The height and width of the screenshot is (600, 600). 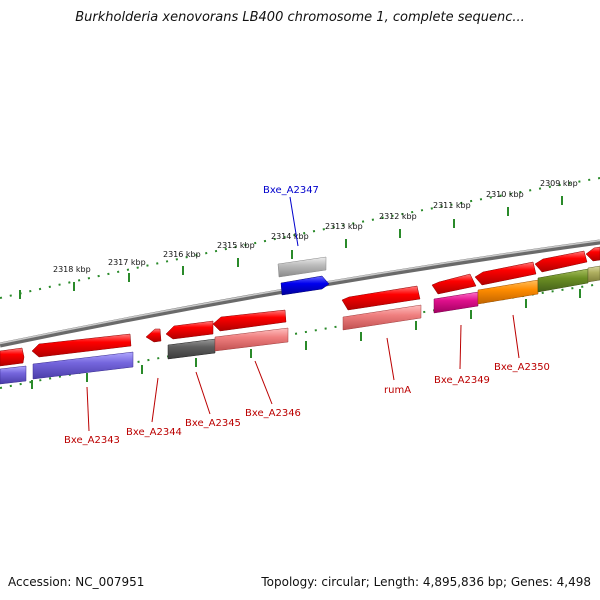 What do you see at coordinates (559, 183) in the screenshot?
I see `kbp-label: 2309 kbp` at bounding box center [559, 183].